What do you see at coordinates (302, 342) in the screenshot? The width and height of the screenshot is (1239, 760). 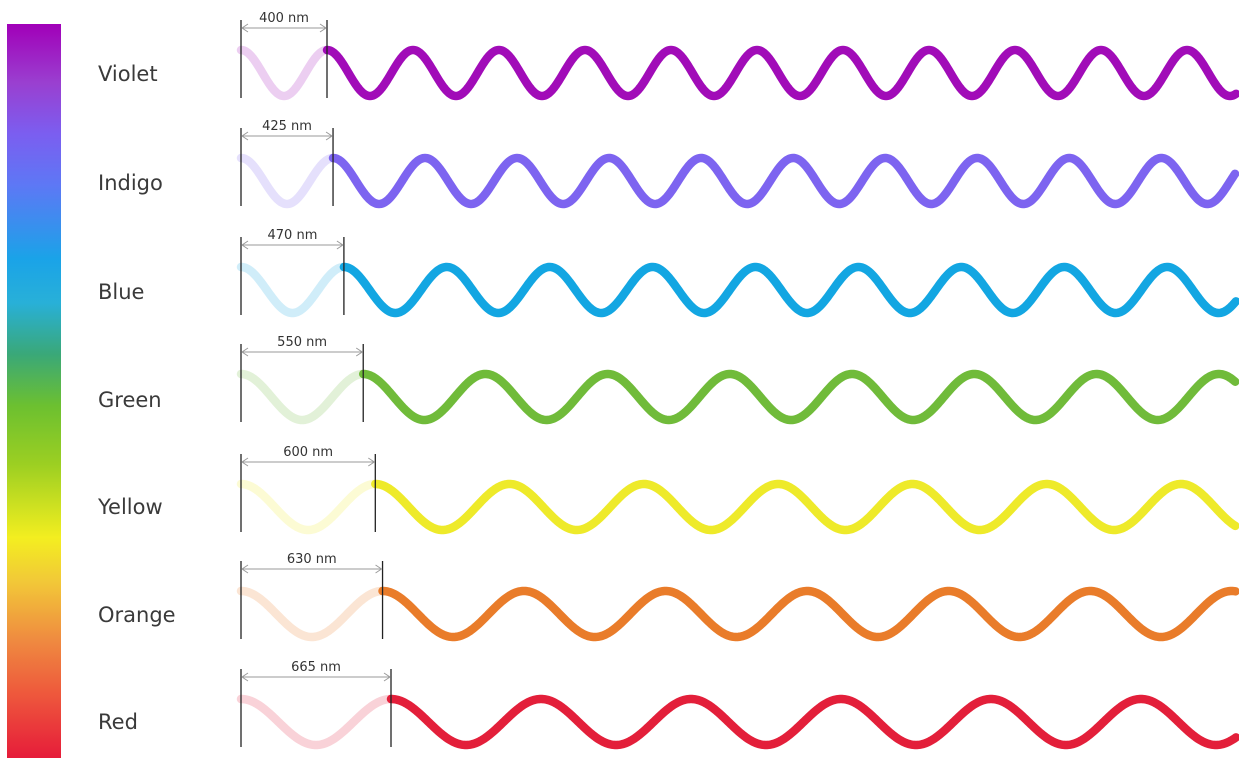 I see `wavelength-label: 550 nm` at bounding box center [302, 342].